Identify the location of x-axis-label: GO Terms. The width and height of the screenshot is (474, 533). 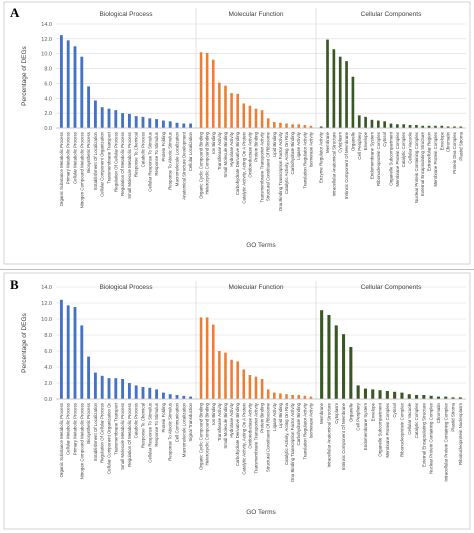
(261, 245).